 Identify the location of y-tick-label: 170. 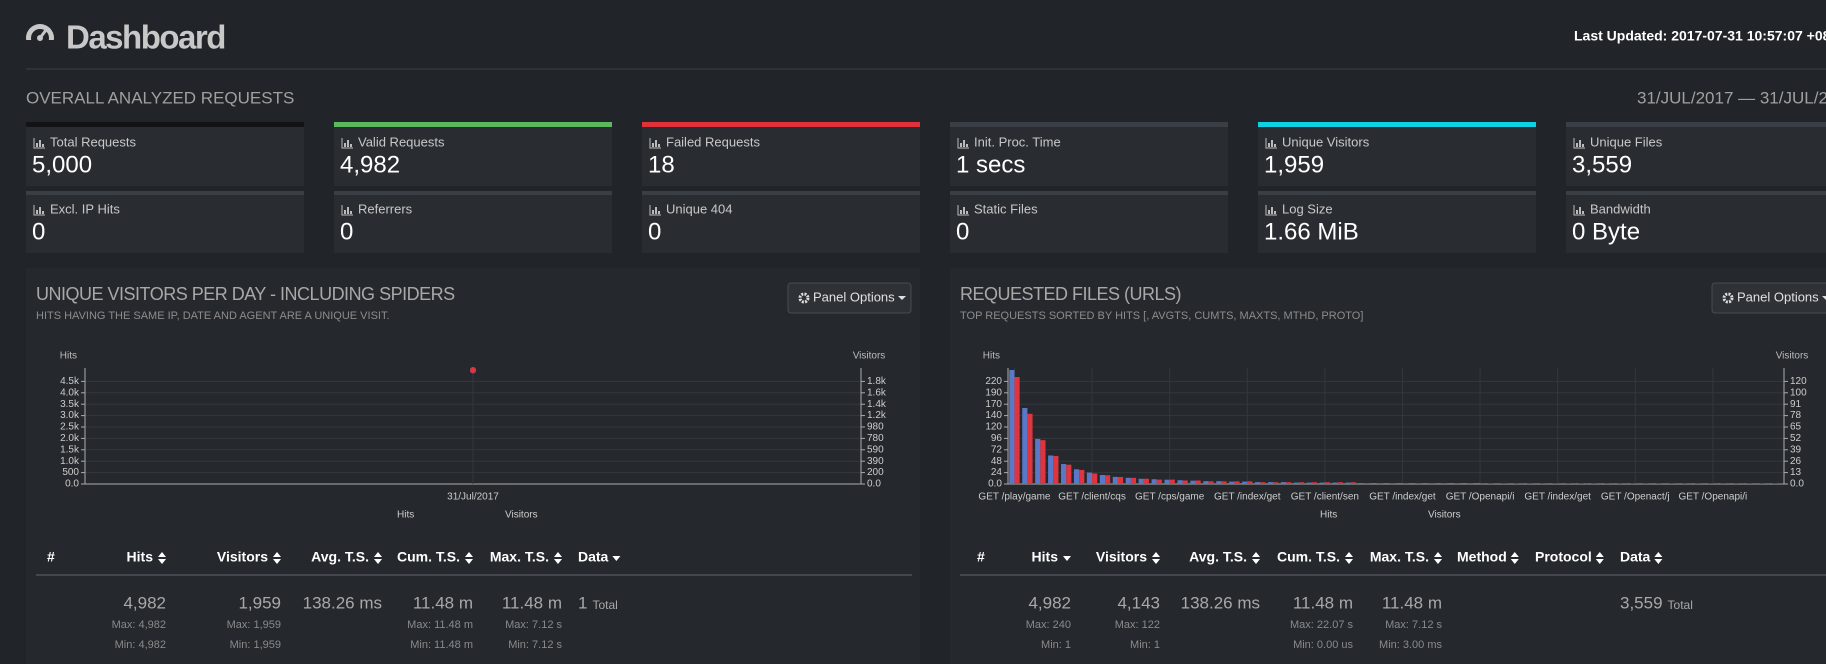
(993, 404).